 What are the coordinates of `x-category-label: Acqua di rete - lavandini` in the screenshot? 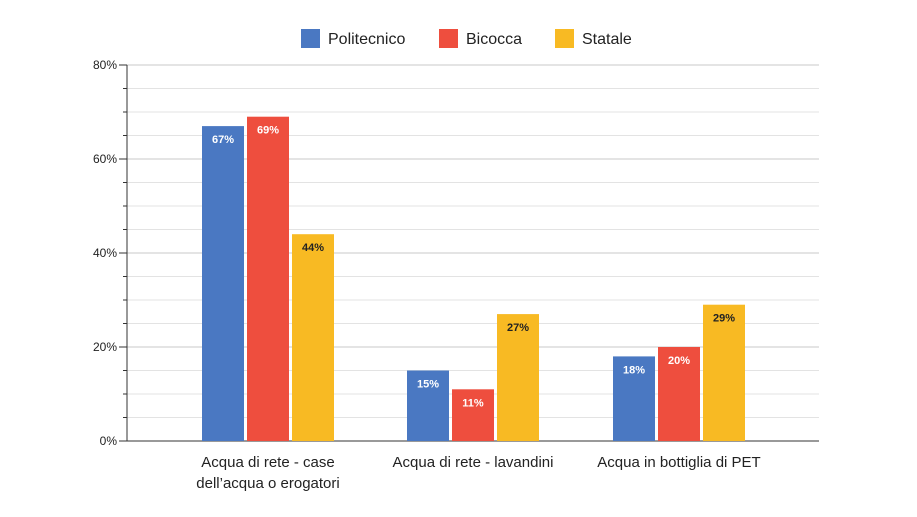 It's located at (473, 462).